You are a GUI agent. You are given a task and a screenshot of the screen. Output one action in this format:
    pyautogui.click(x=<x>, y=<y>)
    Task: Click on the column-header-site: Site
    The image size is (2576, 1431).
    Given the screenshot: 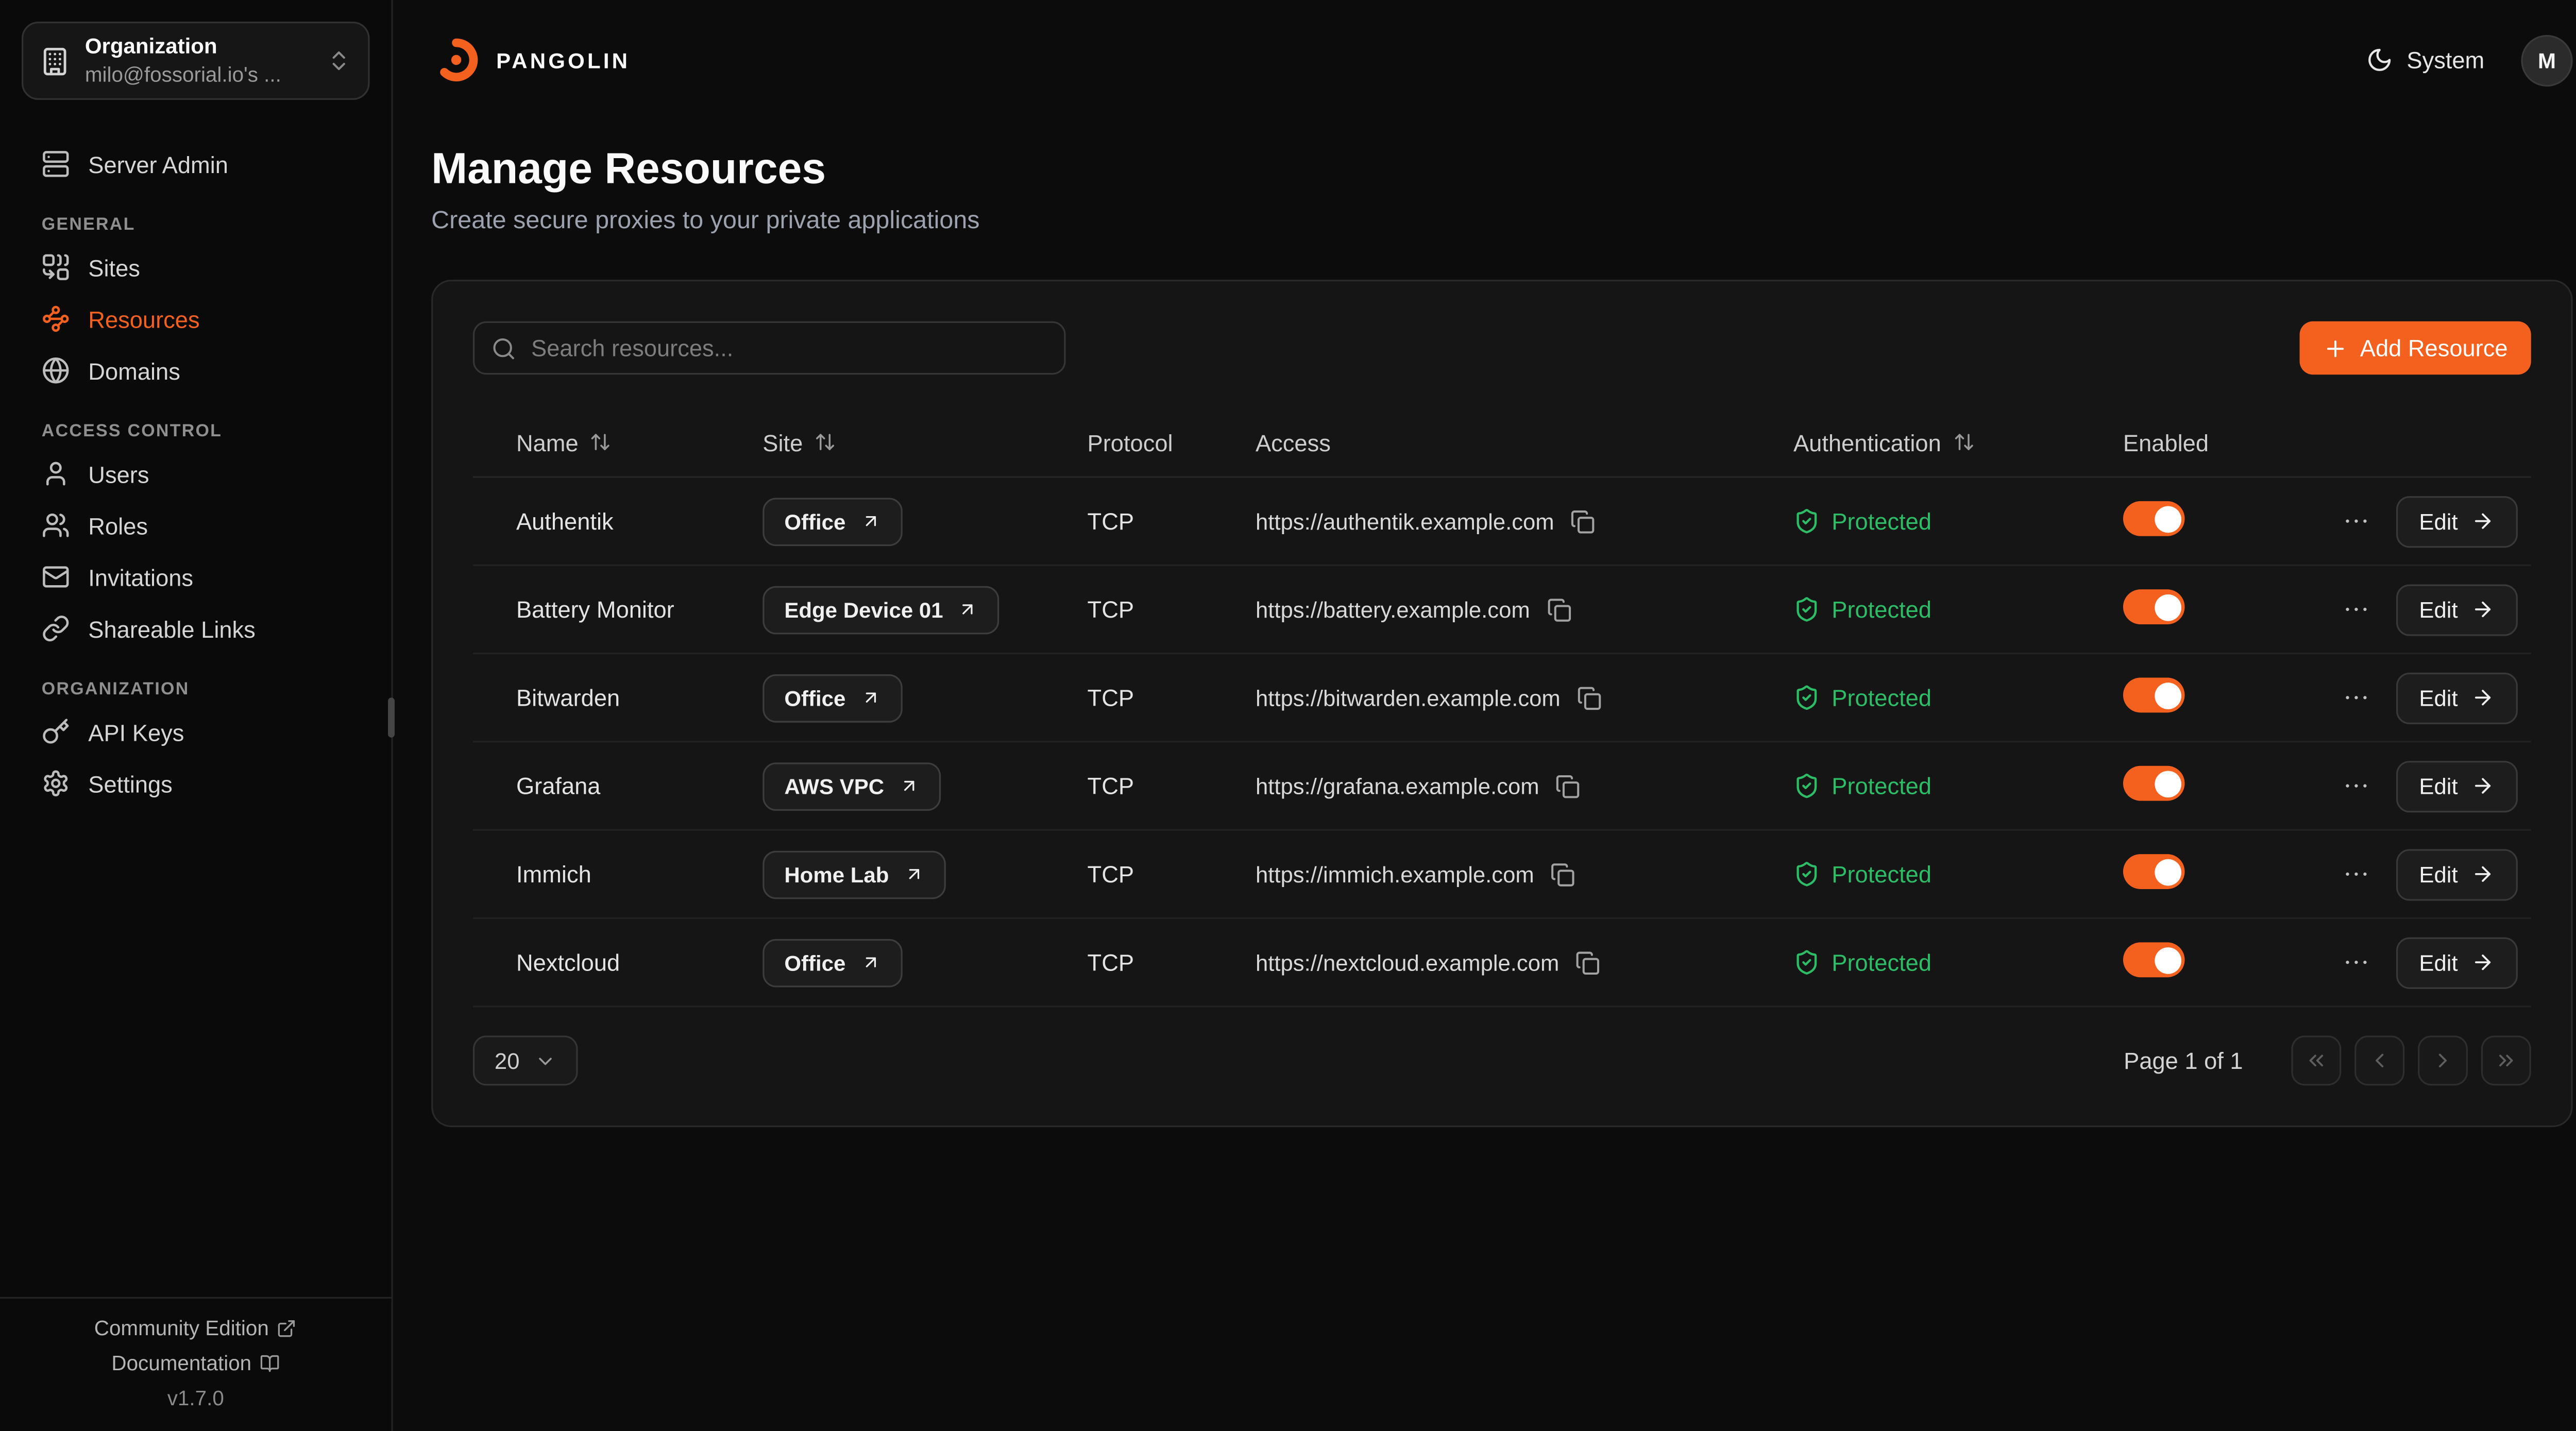 What is the action you would take?
    pyautogui.click(x=924, y=442)
    